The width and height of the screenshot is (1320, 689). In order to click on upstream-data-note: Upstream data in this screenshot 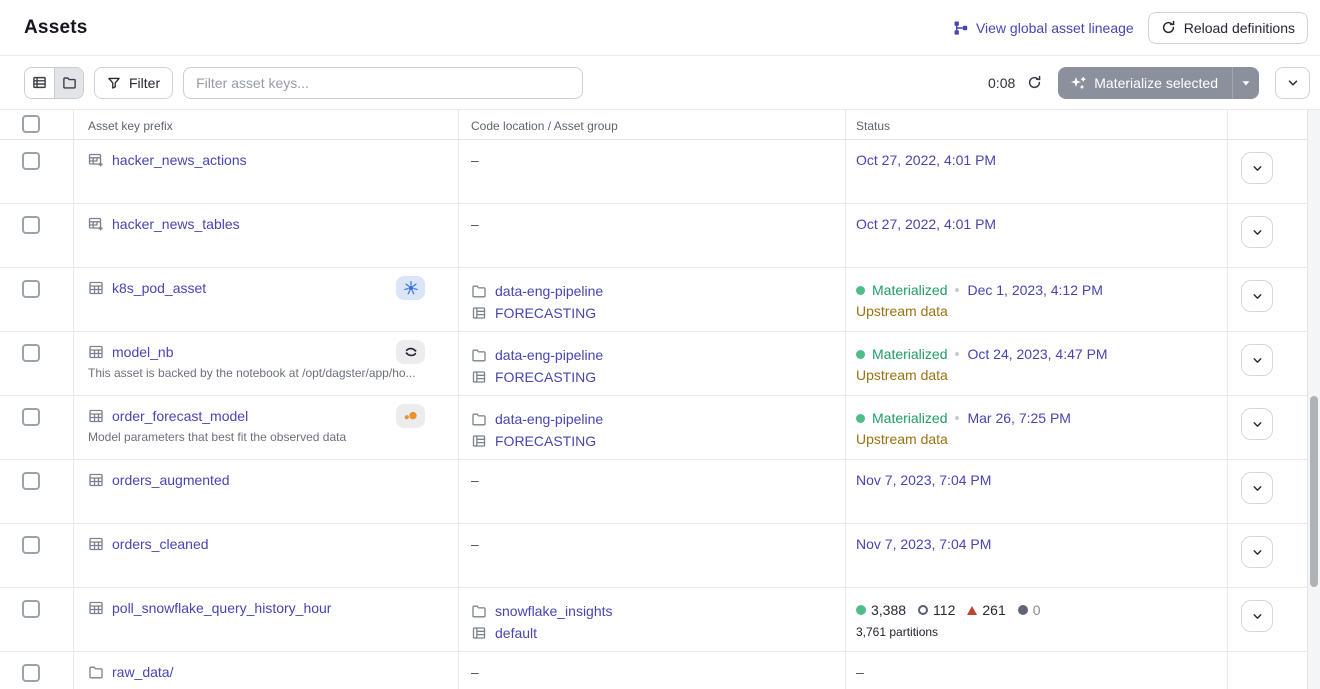, I will do `click(902, 375)`.